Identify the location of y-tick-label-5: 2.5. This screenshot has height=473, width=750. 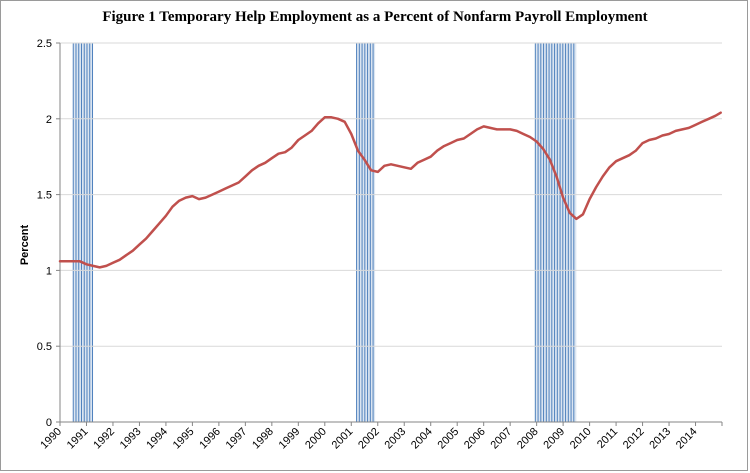
(44, 44).